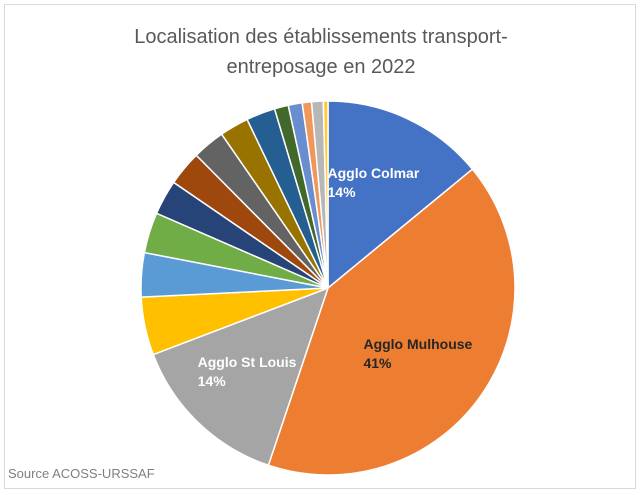 This screenshot has width=642, height=495. I want to click on source-note: Source ACOSS-URSSAF, so click(81, 473).